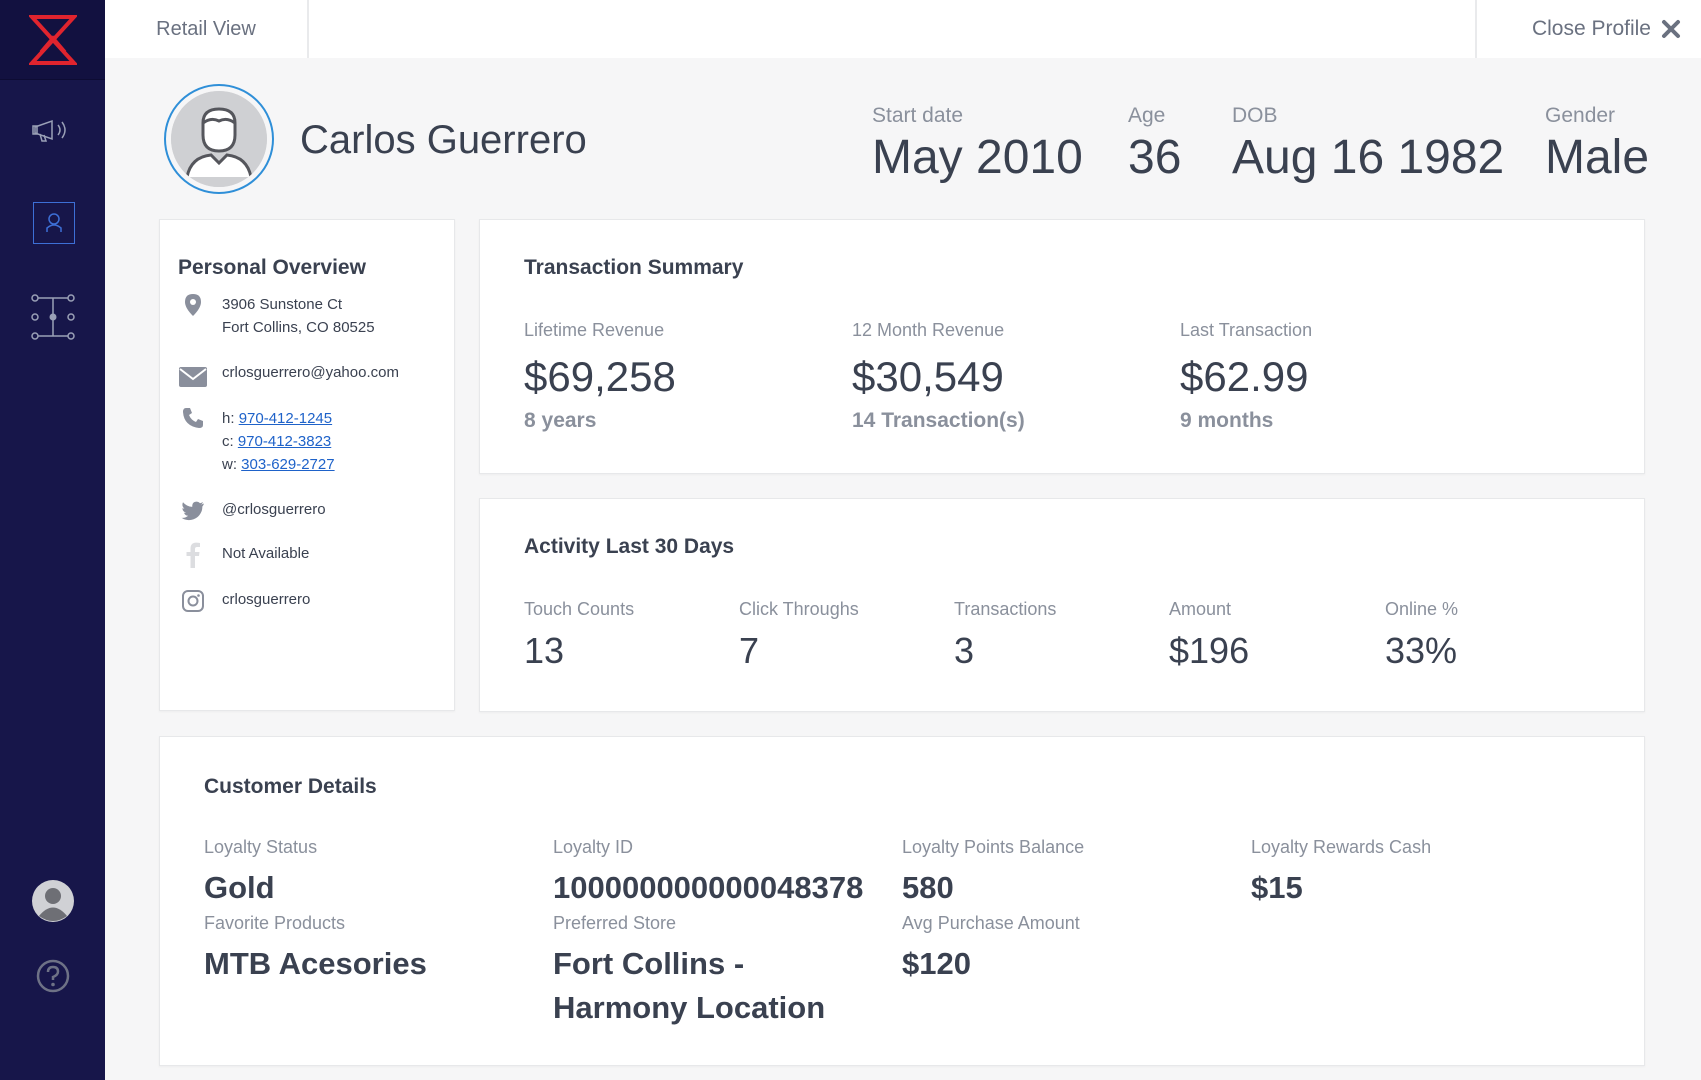 The height and width of the screenshot is (1080, 1701). I want to click on loyalty-points-value: 580, so click(928, 887).